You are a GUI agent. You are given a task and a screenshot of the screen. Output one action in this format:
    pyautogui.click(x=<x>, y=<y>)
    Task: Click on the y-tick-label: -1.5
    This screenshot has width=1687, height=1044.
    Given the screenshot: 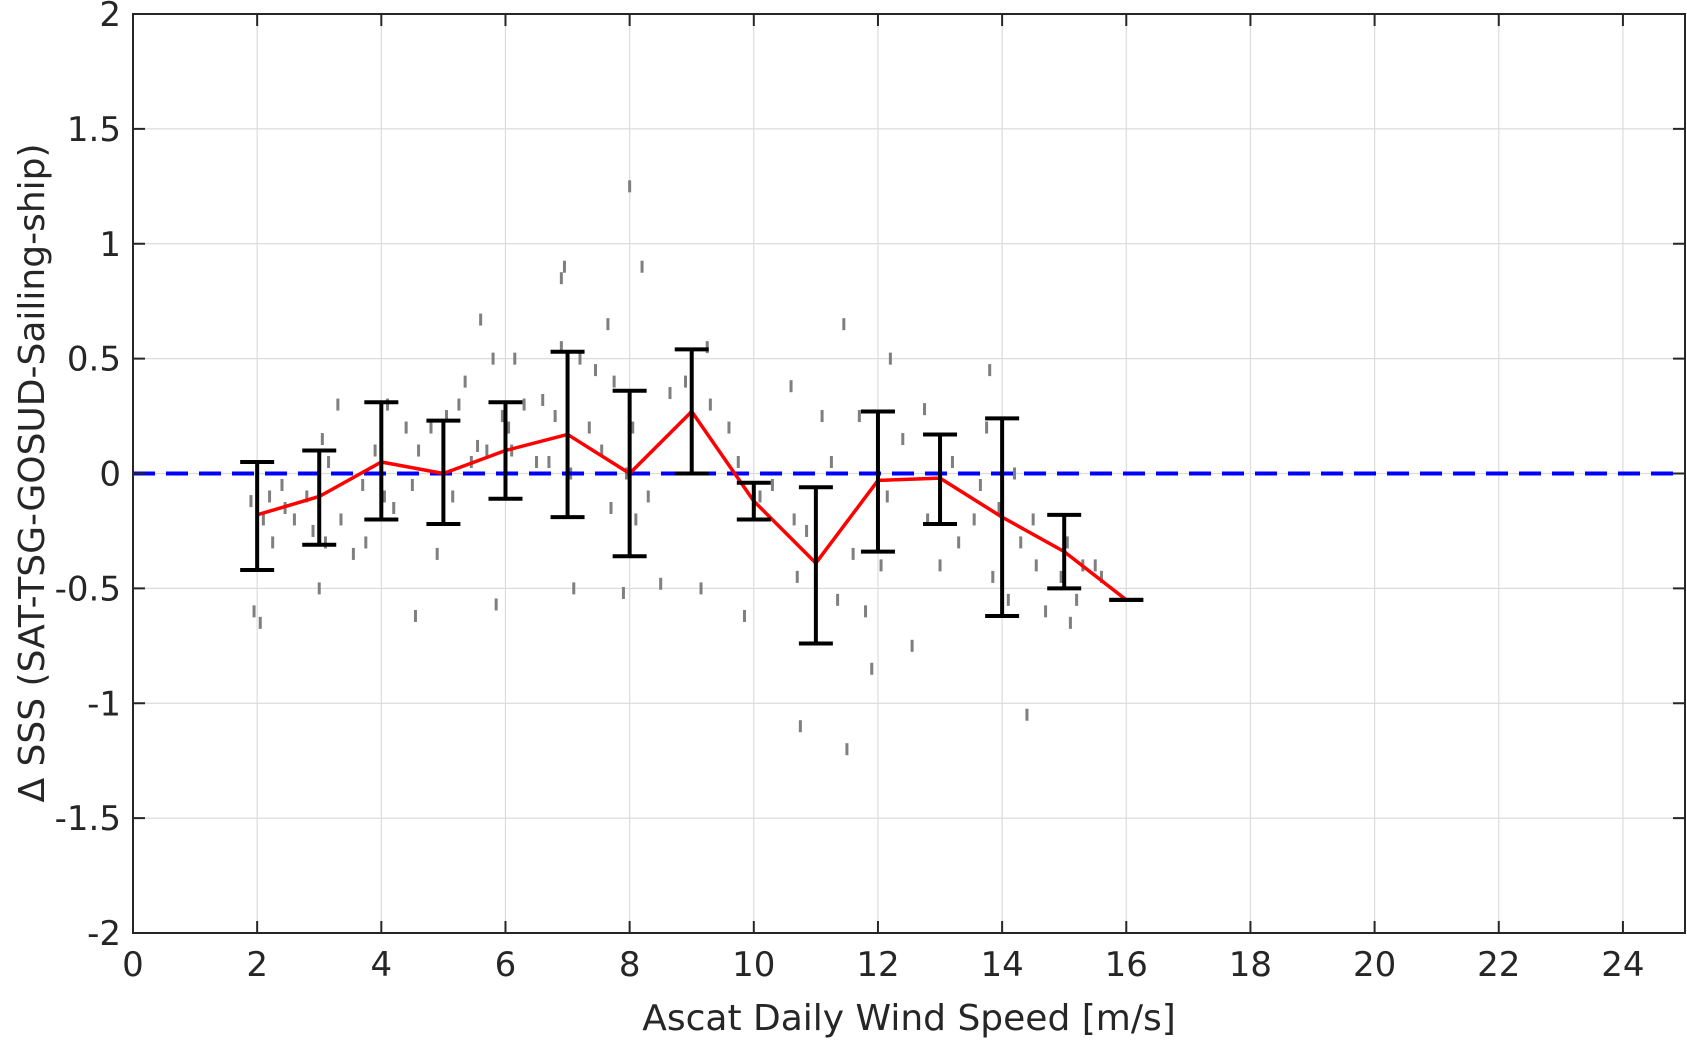 What is the action you would take?
    pyautogui.click(x=88, y=819)
    